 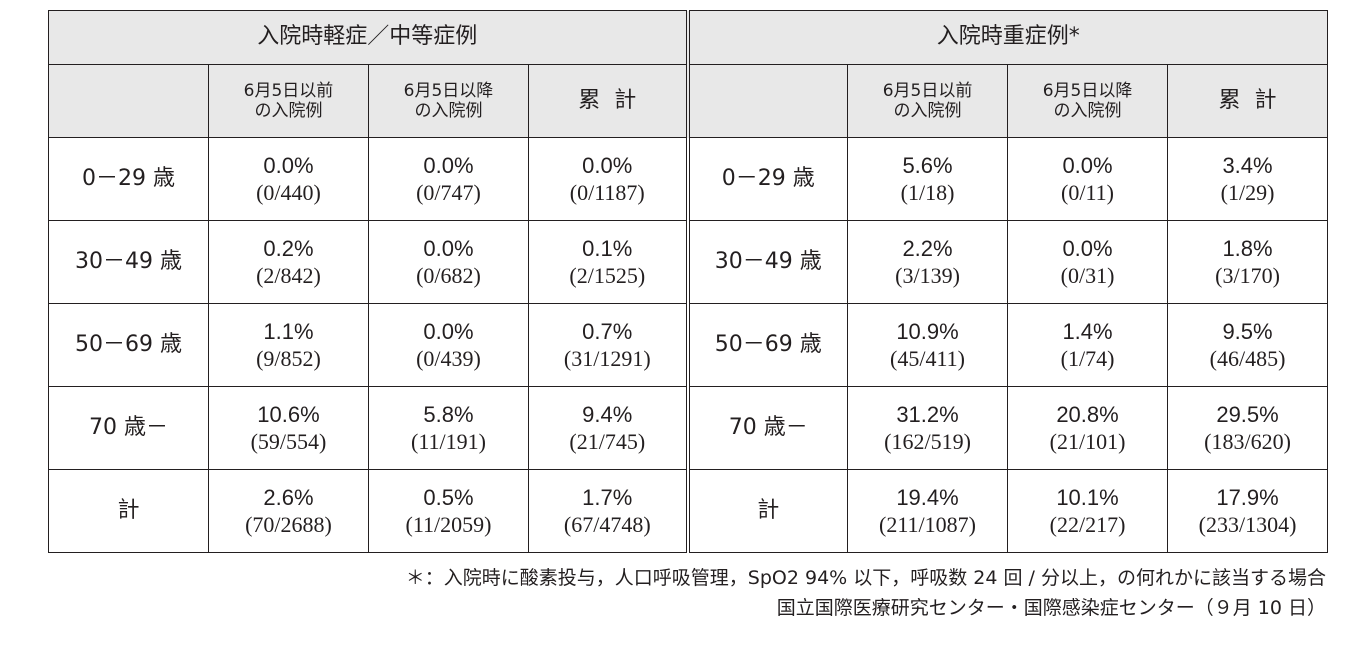 What do you see at coordinates (927, 165) in the screenshot?
I see `percent-value: 5.6%` at bounding box center [927, 165].